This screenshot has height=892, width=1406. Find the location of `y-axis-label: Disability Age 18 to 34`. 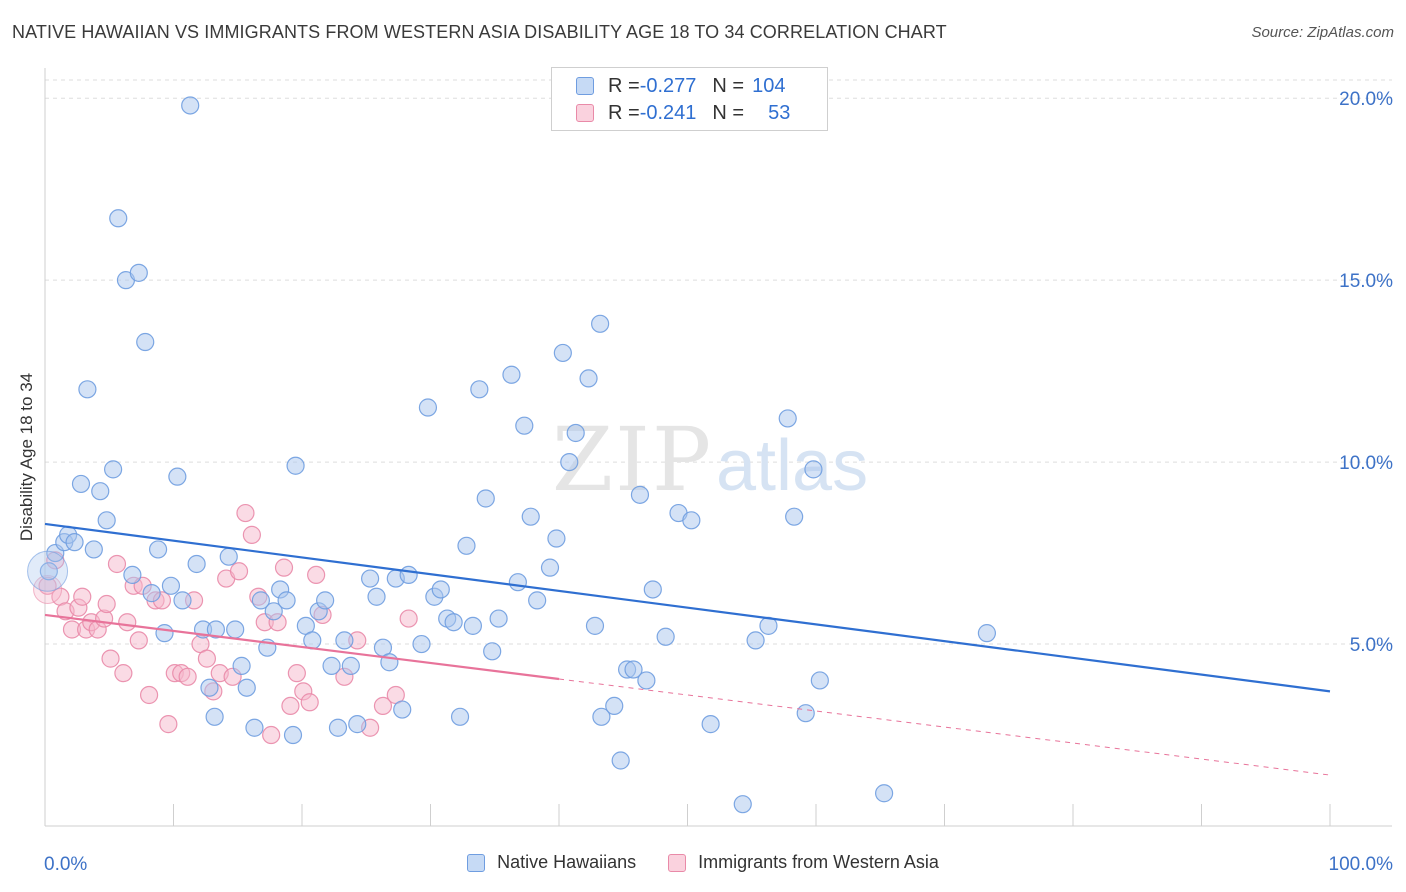

y-axis-label: Disability Age 18 to 34 is located at coordinates (26, 457).